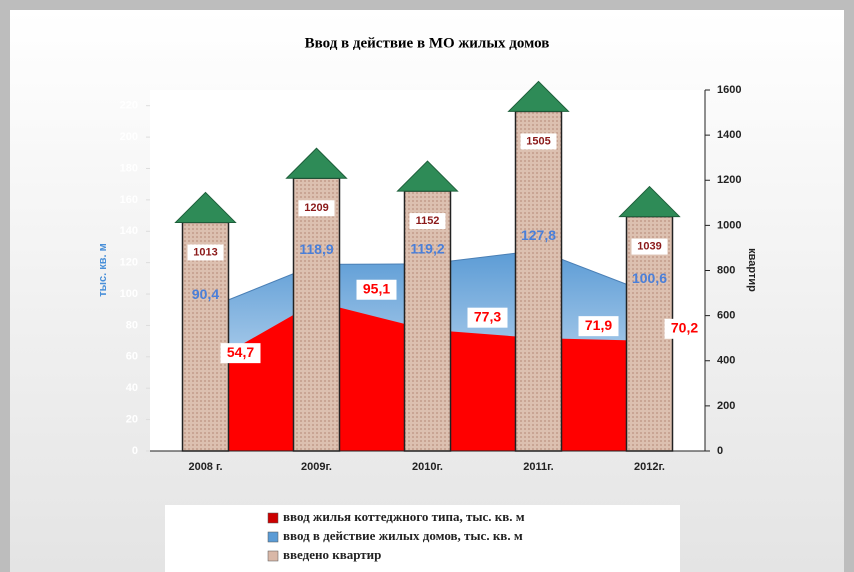  Describe the element at coordinates (649, 467) in the screenshot. I see `x-tick-label: 2012г.` at that location.